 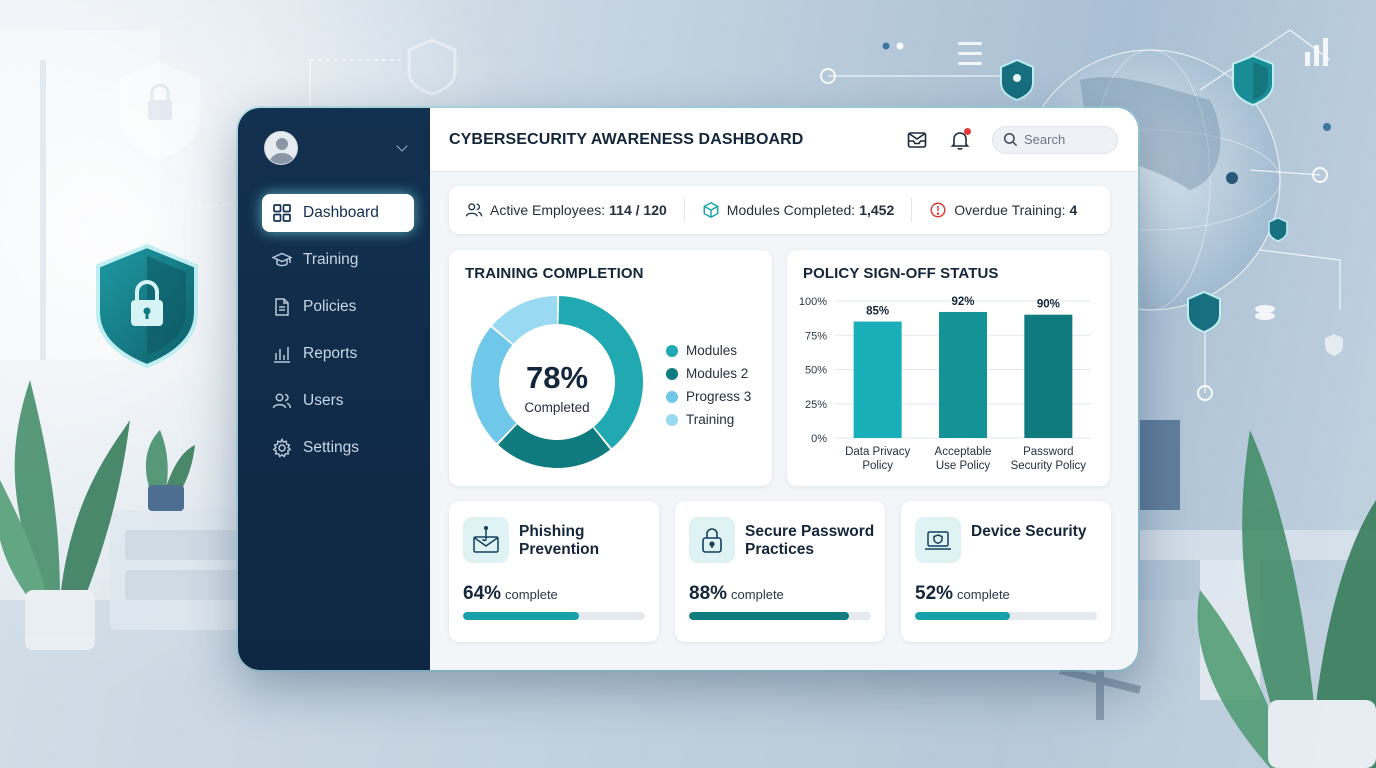 I want to click on sidebar-nav: Dashboard Training Policies Reports, so click(x=334, y=330).